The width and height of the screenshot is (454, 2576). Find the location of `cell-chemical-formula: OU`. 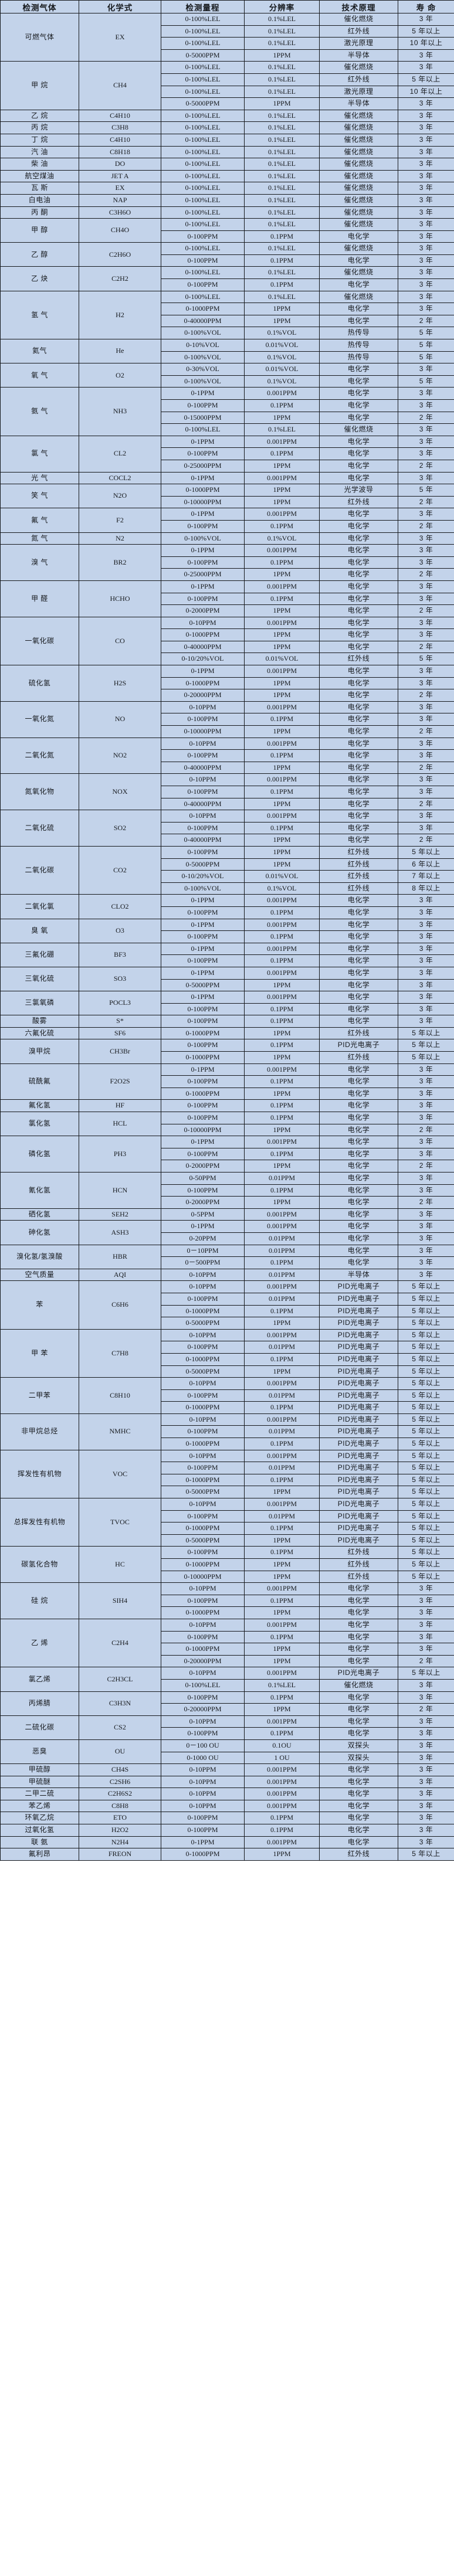

cell-chemical-formula: OU is located at coordinates (120, 1752).